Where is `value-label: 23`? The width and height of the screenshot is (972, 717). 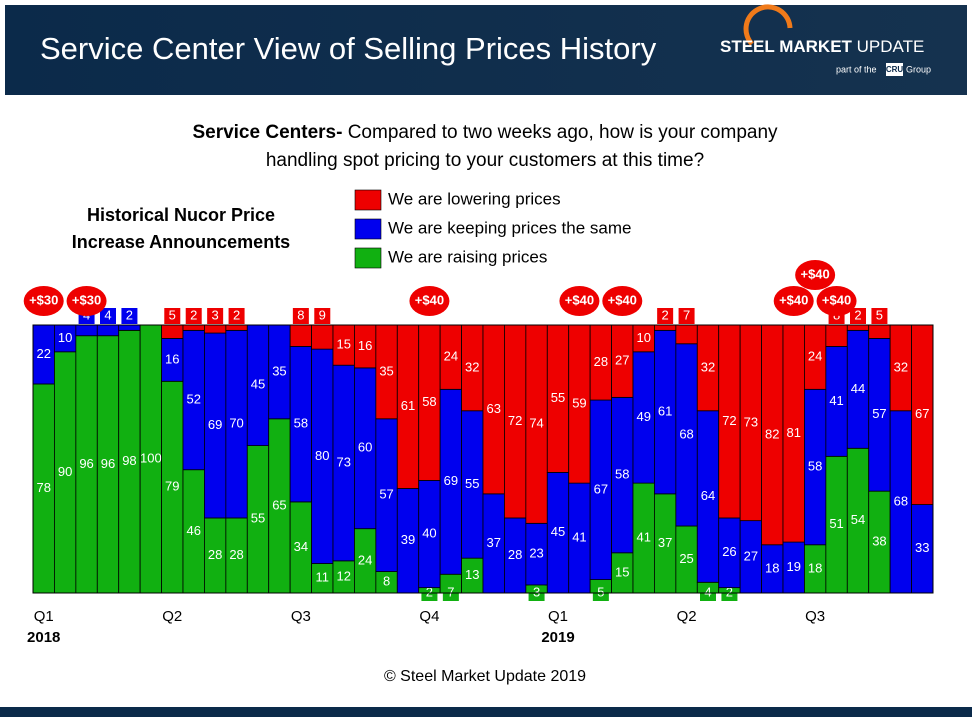
value-label: 23 is located at coordinates (536, 553).